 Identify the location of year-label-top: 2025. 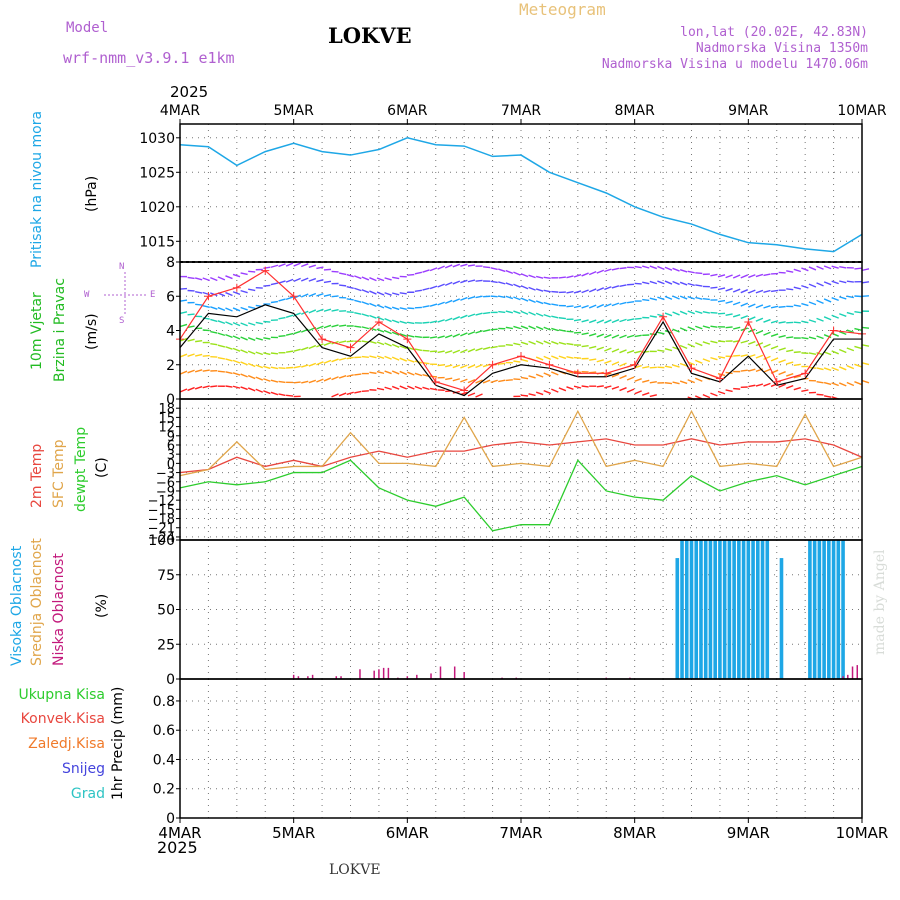
(189, 92).